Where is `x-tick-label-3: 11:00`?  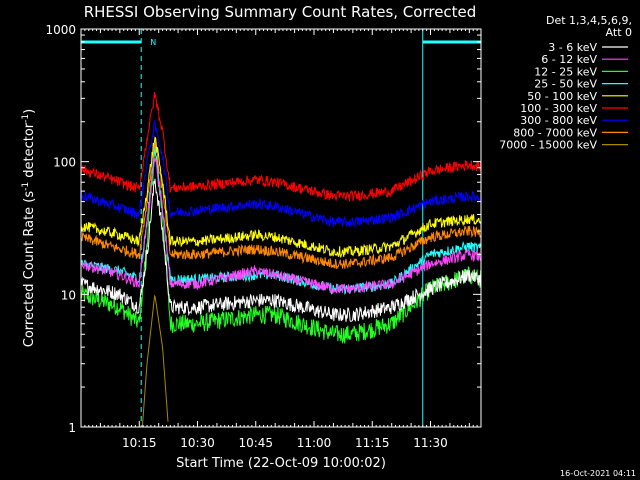
x-tick-label-3: 11:00 is located at coordinates (314, 443).